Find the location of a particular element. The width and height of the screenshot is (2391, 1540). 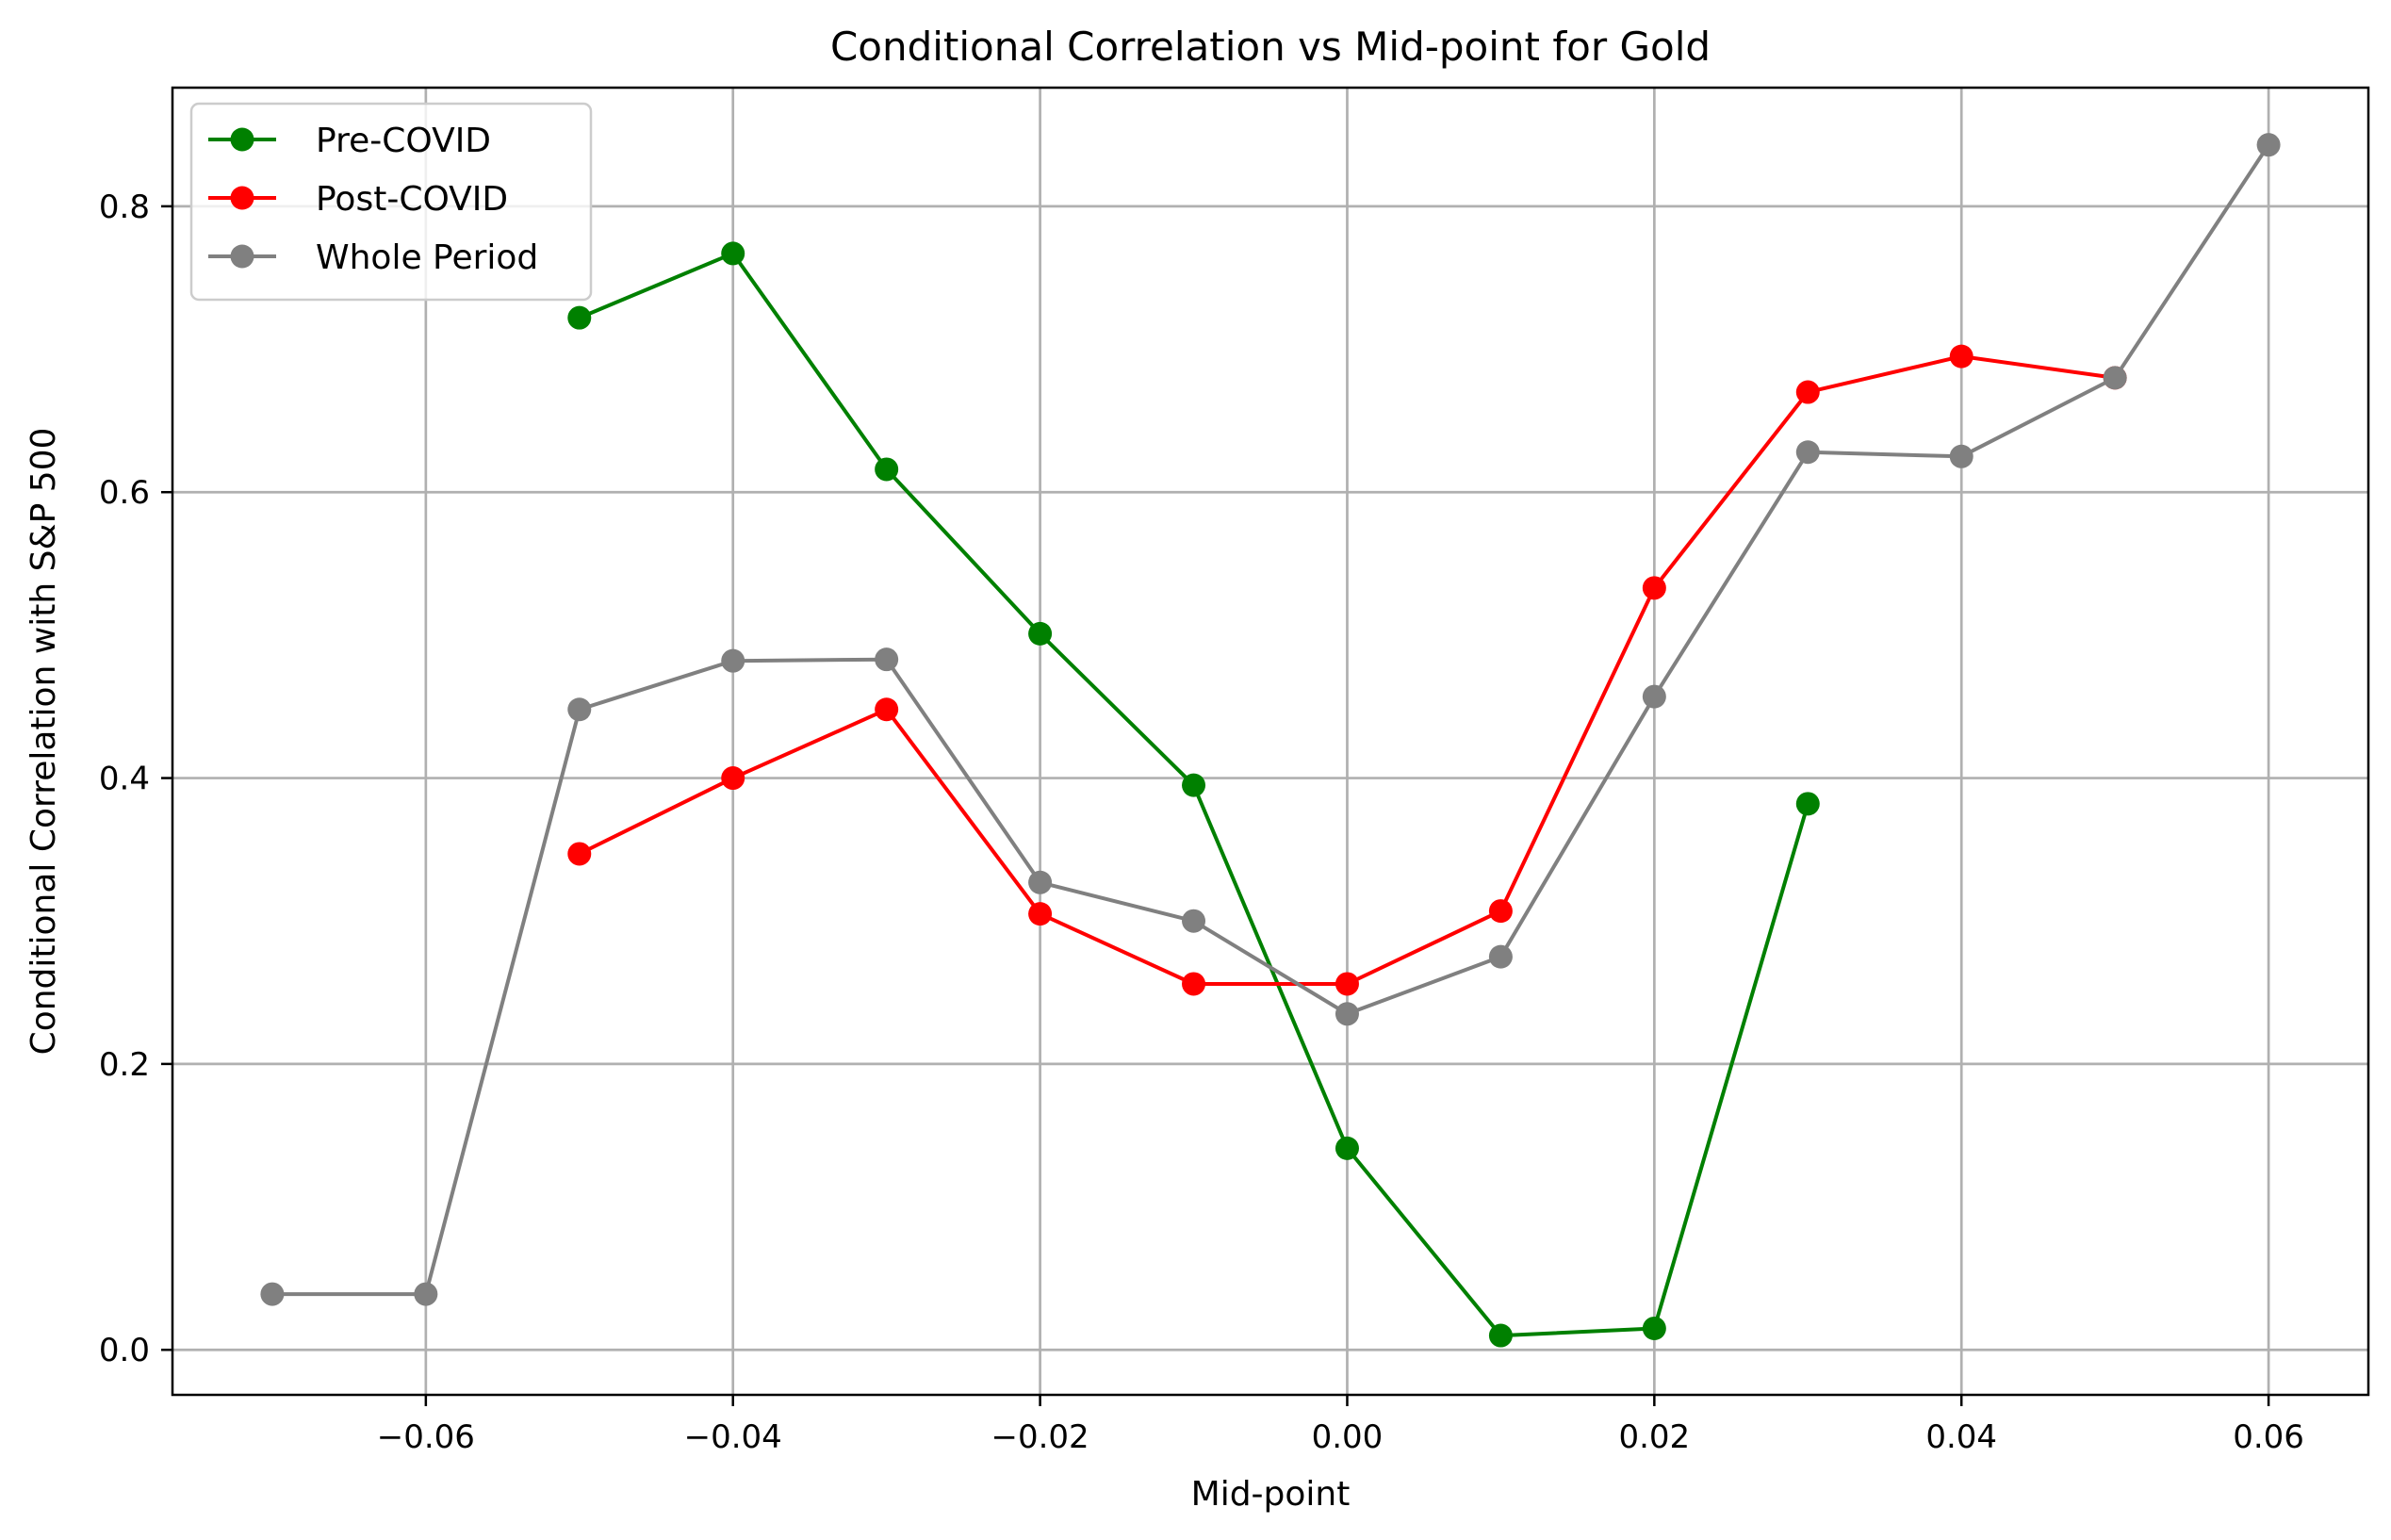

y-axis-label: Conditional Correlation with S&P 500 is located at coordinates (44, 742).